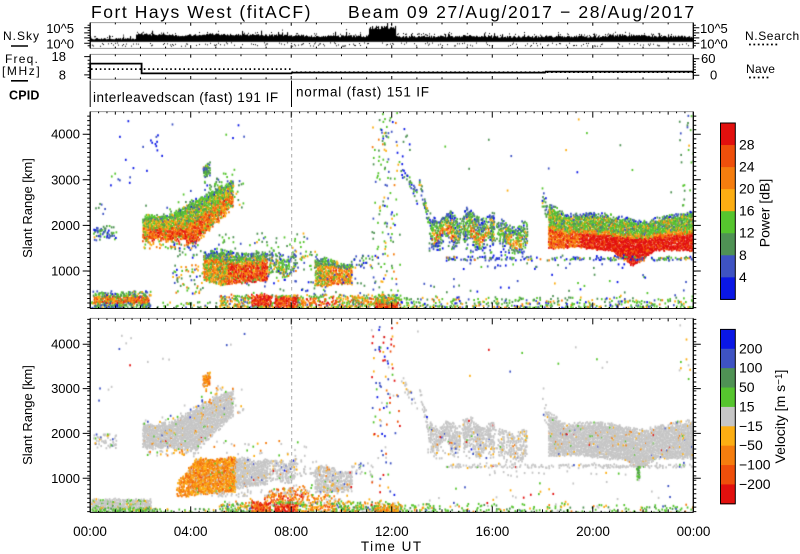 The height and width of the screenshot is (554, 800). Describe the element at coordinates (747, 145) in the screenshot. I see `svg-text: 28` at that location.